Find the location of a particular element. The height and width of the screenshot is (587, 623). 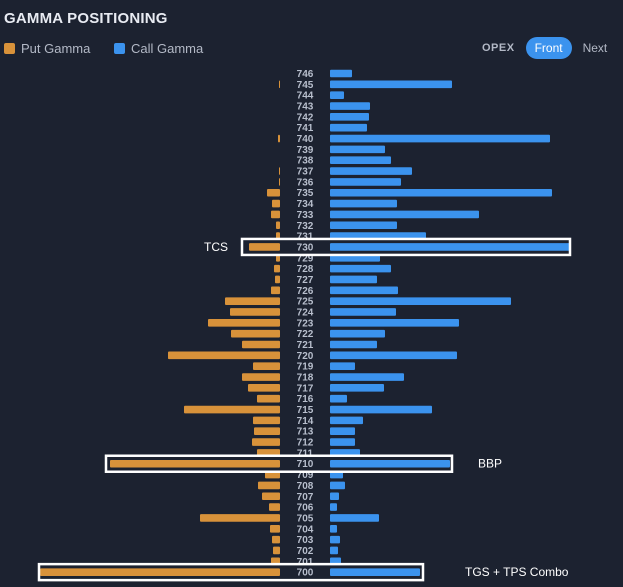

strike-label-718: 718 is located at coordinates (305, 378).